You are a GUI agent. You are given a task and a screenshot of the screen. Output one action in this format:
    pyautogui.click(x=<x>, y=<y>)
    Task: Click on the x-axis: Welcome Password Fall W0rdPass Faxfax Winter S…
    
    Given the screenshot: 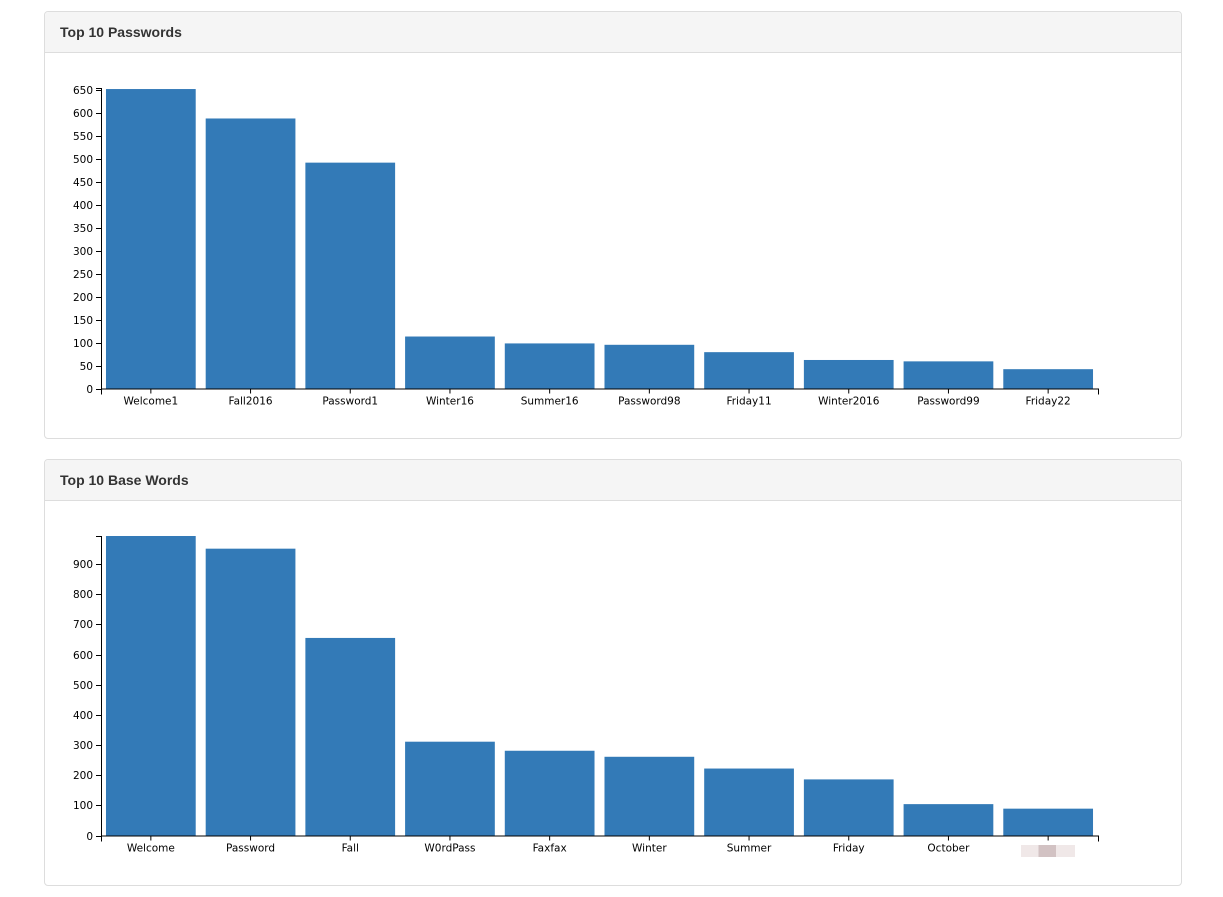 What is the action you would take?
    pyautogui.click(x=600, y=845)
    